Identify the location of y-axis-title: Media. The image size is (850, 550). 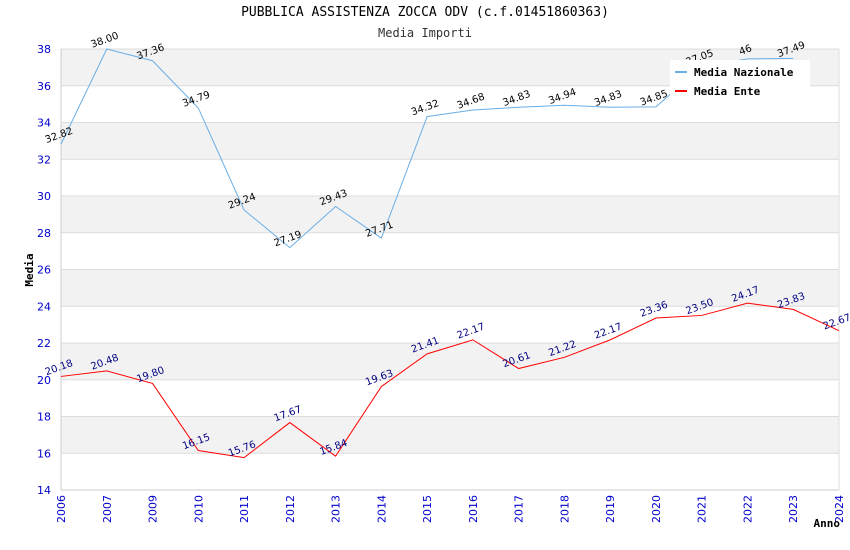
(29, 269).